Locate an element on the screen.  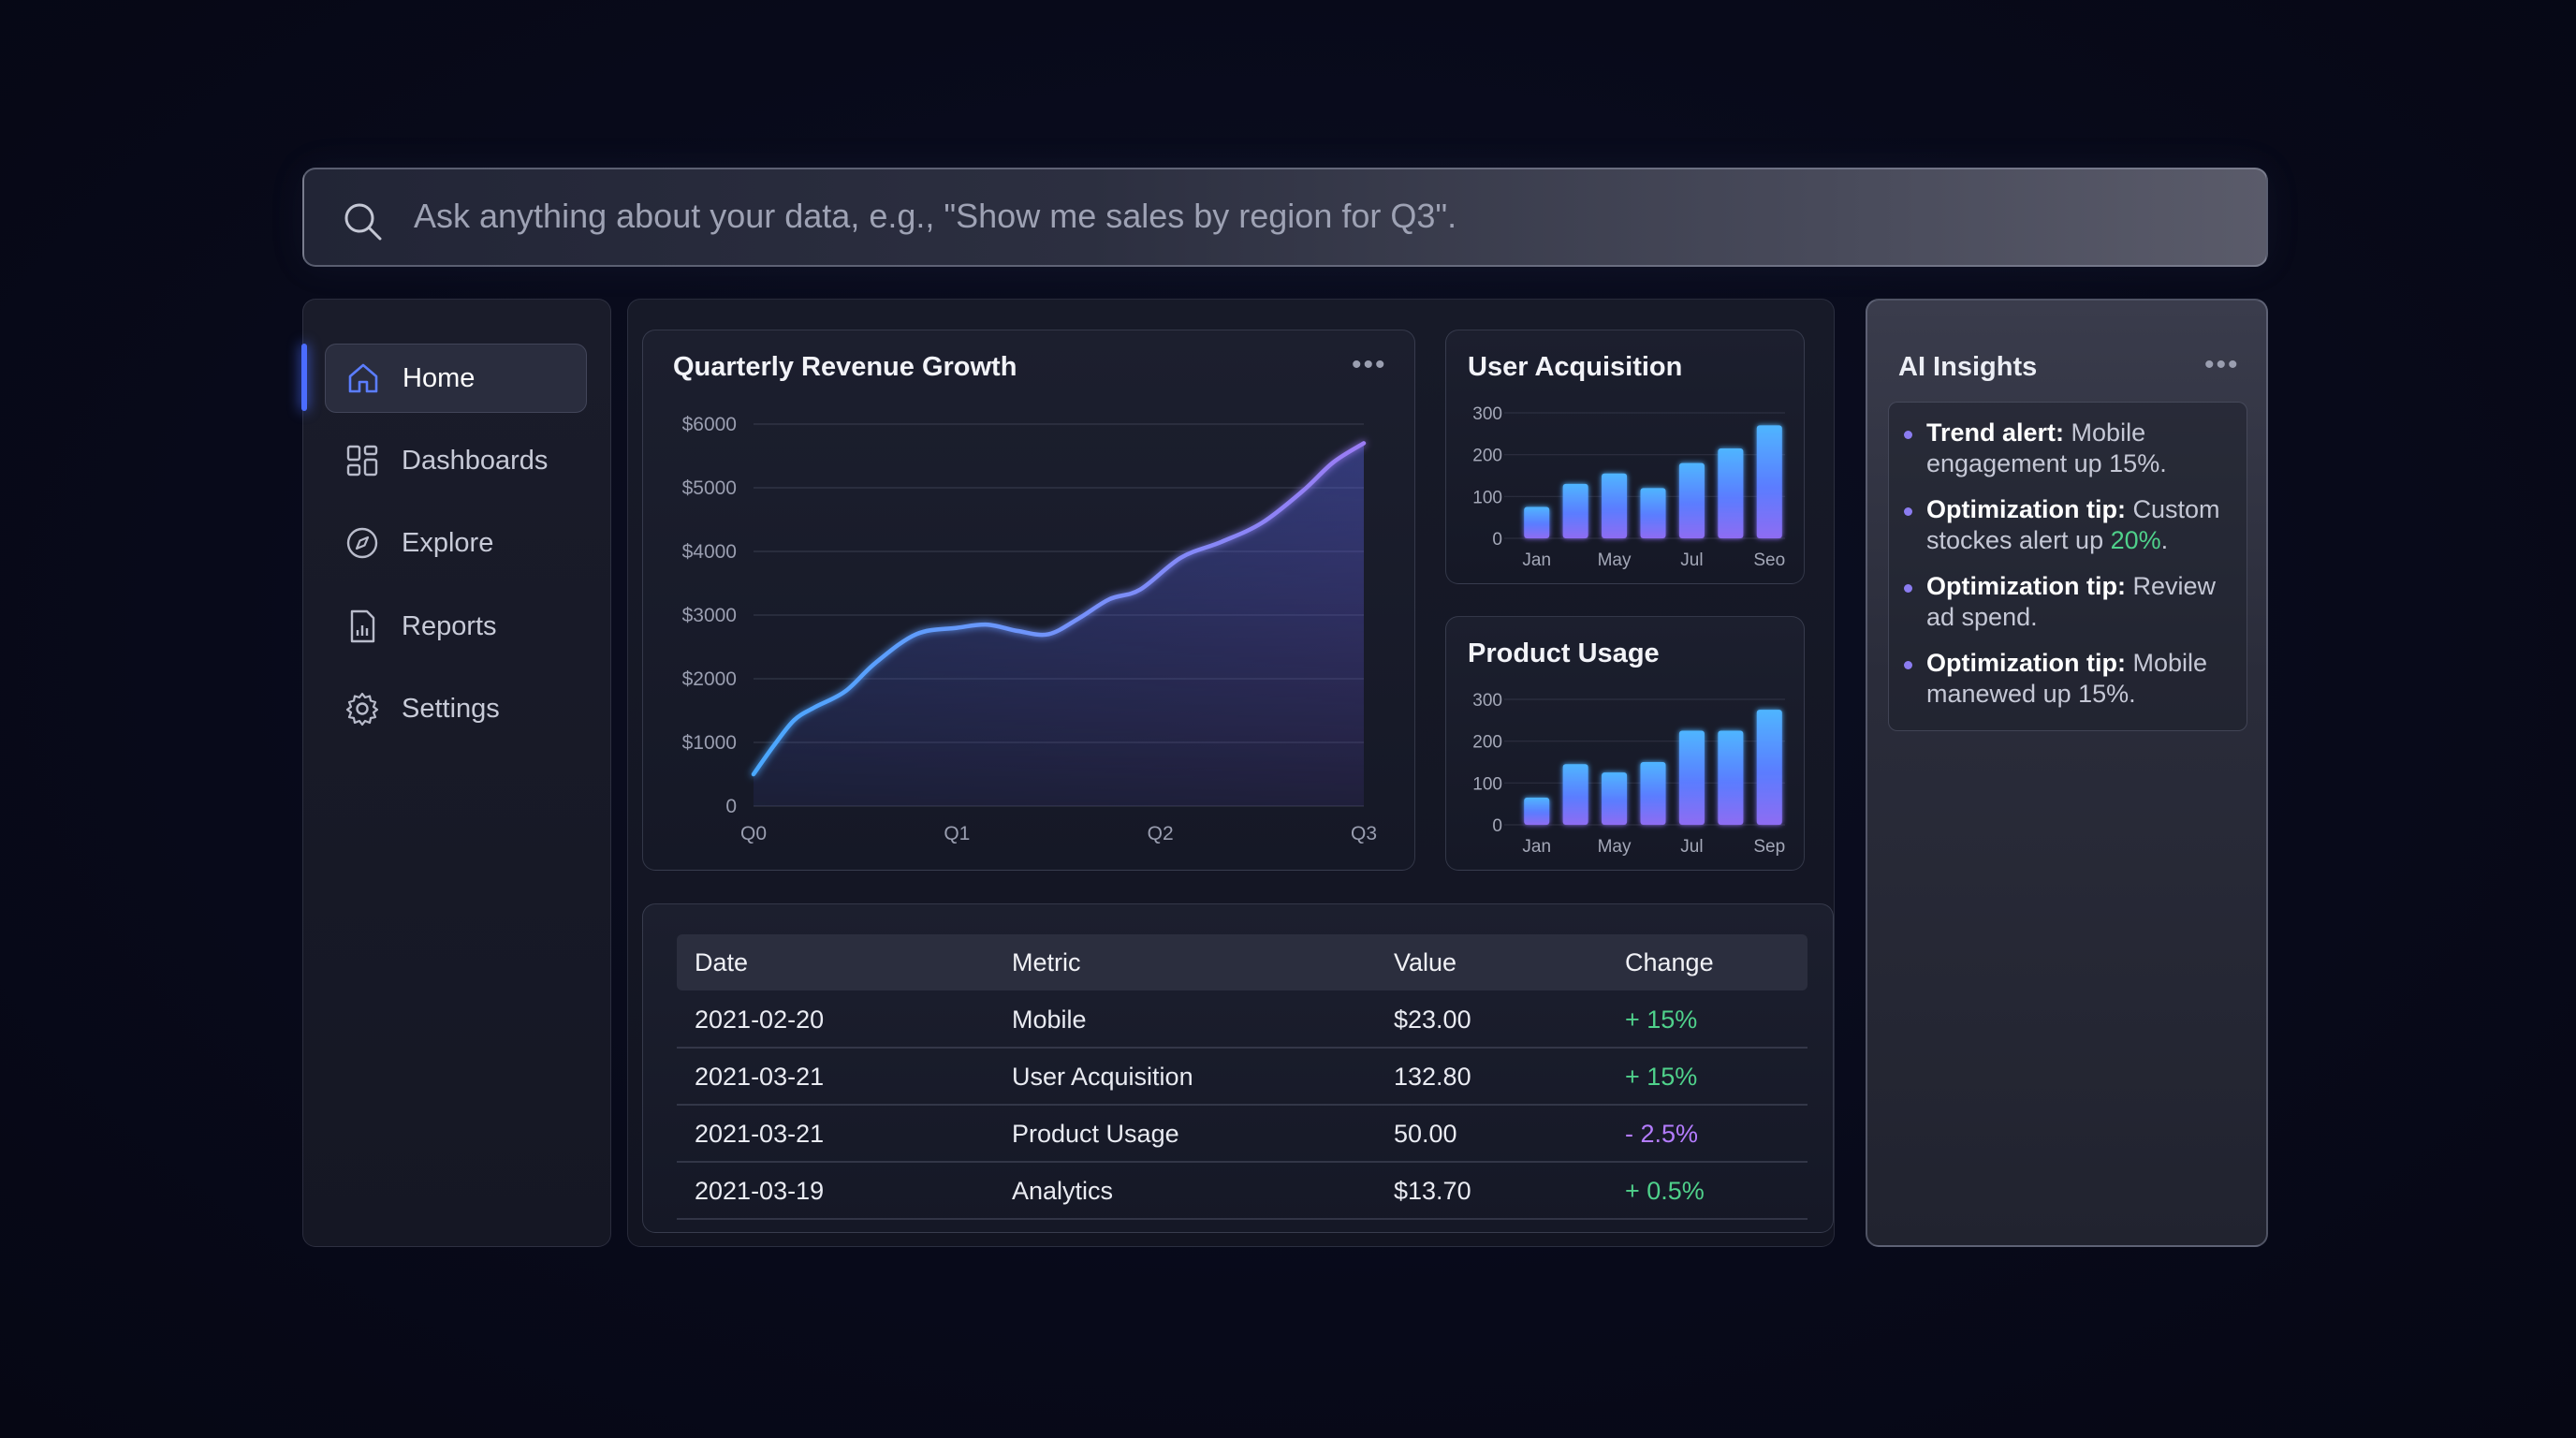
sidebar-item-explore: Explore is located at coordinates (456, 543).